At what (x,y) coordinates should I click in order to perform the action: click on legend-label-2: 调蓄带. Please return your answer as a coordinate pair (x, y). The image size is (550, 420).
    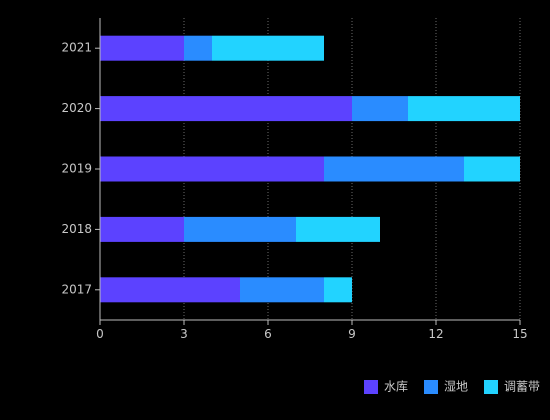
    Looking at the image, I should click on (522, 387).